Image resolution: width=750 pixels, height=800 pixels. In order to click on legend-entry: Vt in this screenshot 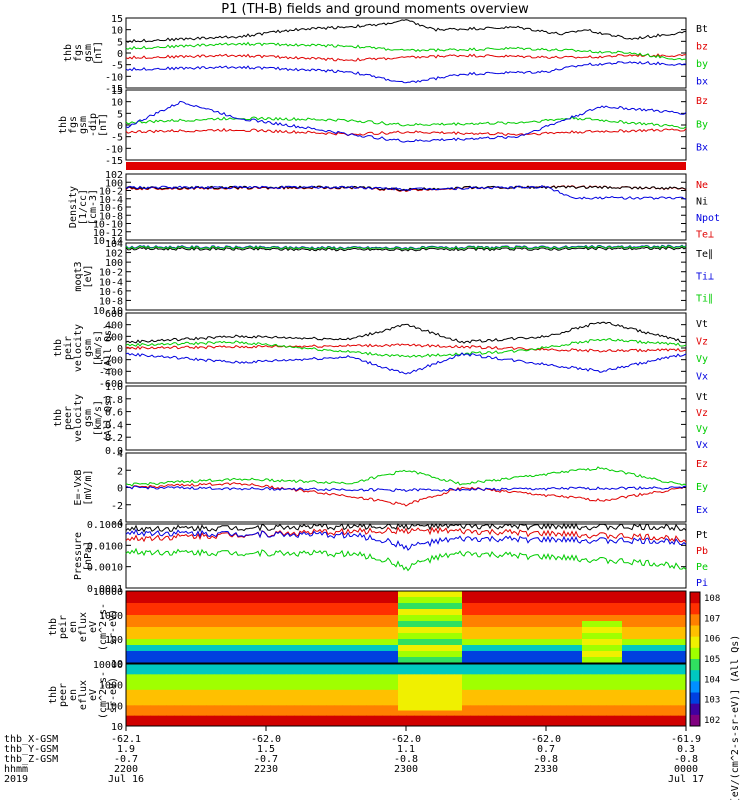, I will do `click(702, 324)`.